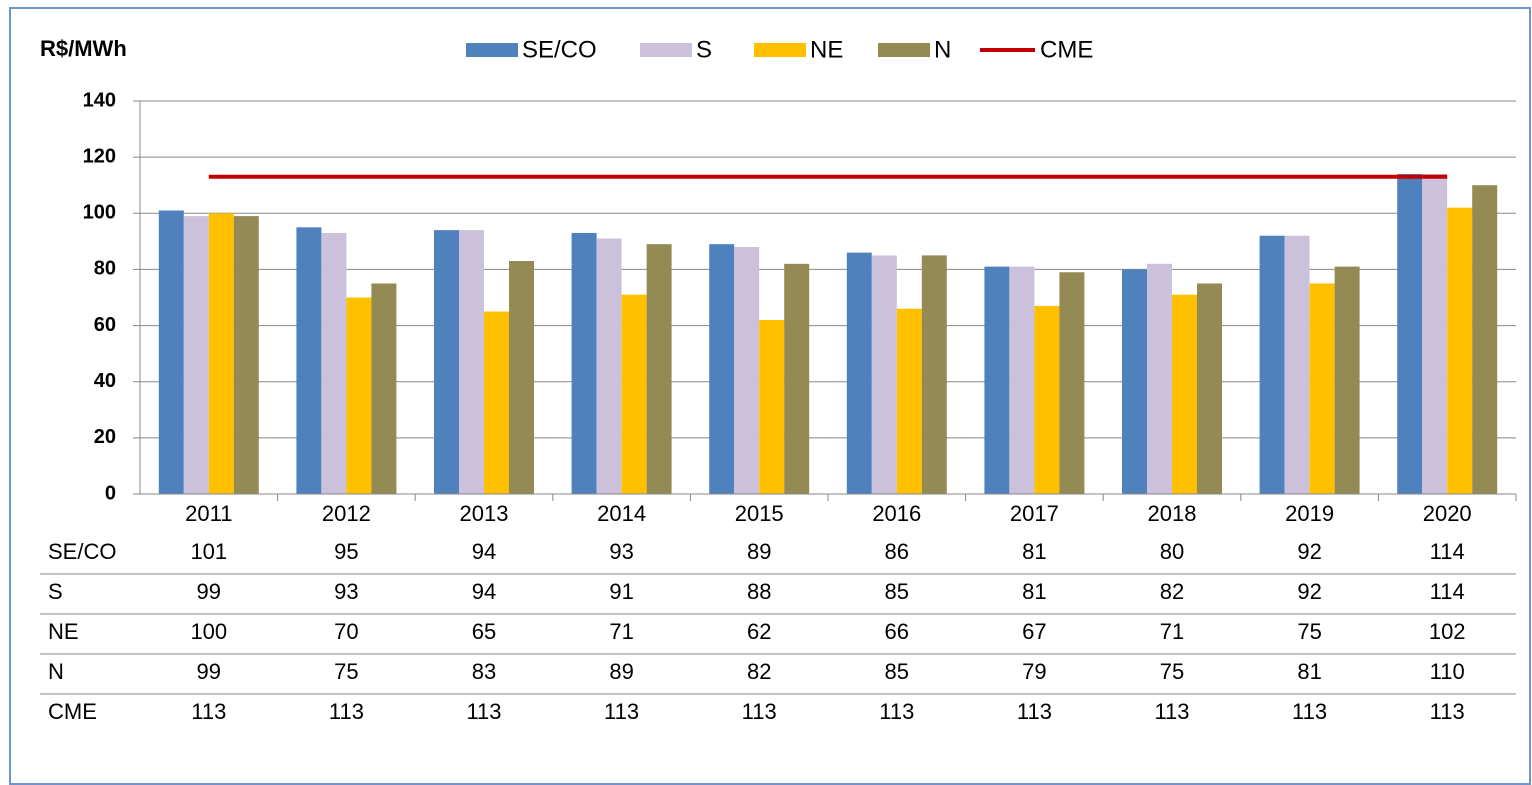  I want to click on x-tick-label: 2014, so click(621, 513).